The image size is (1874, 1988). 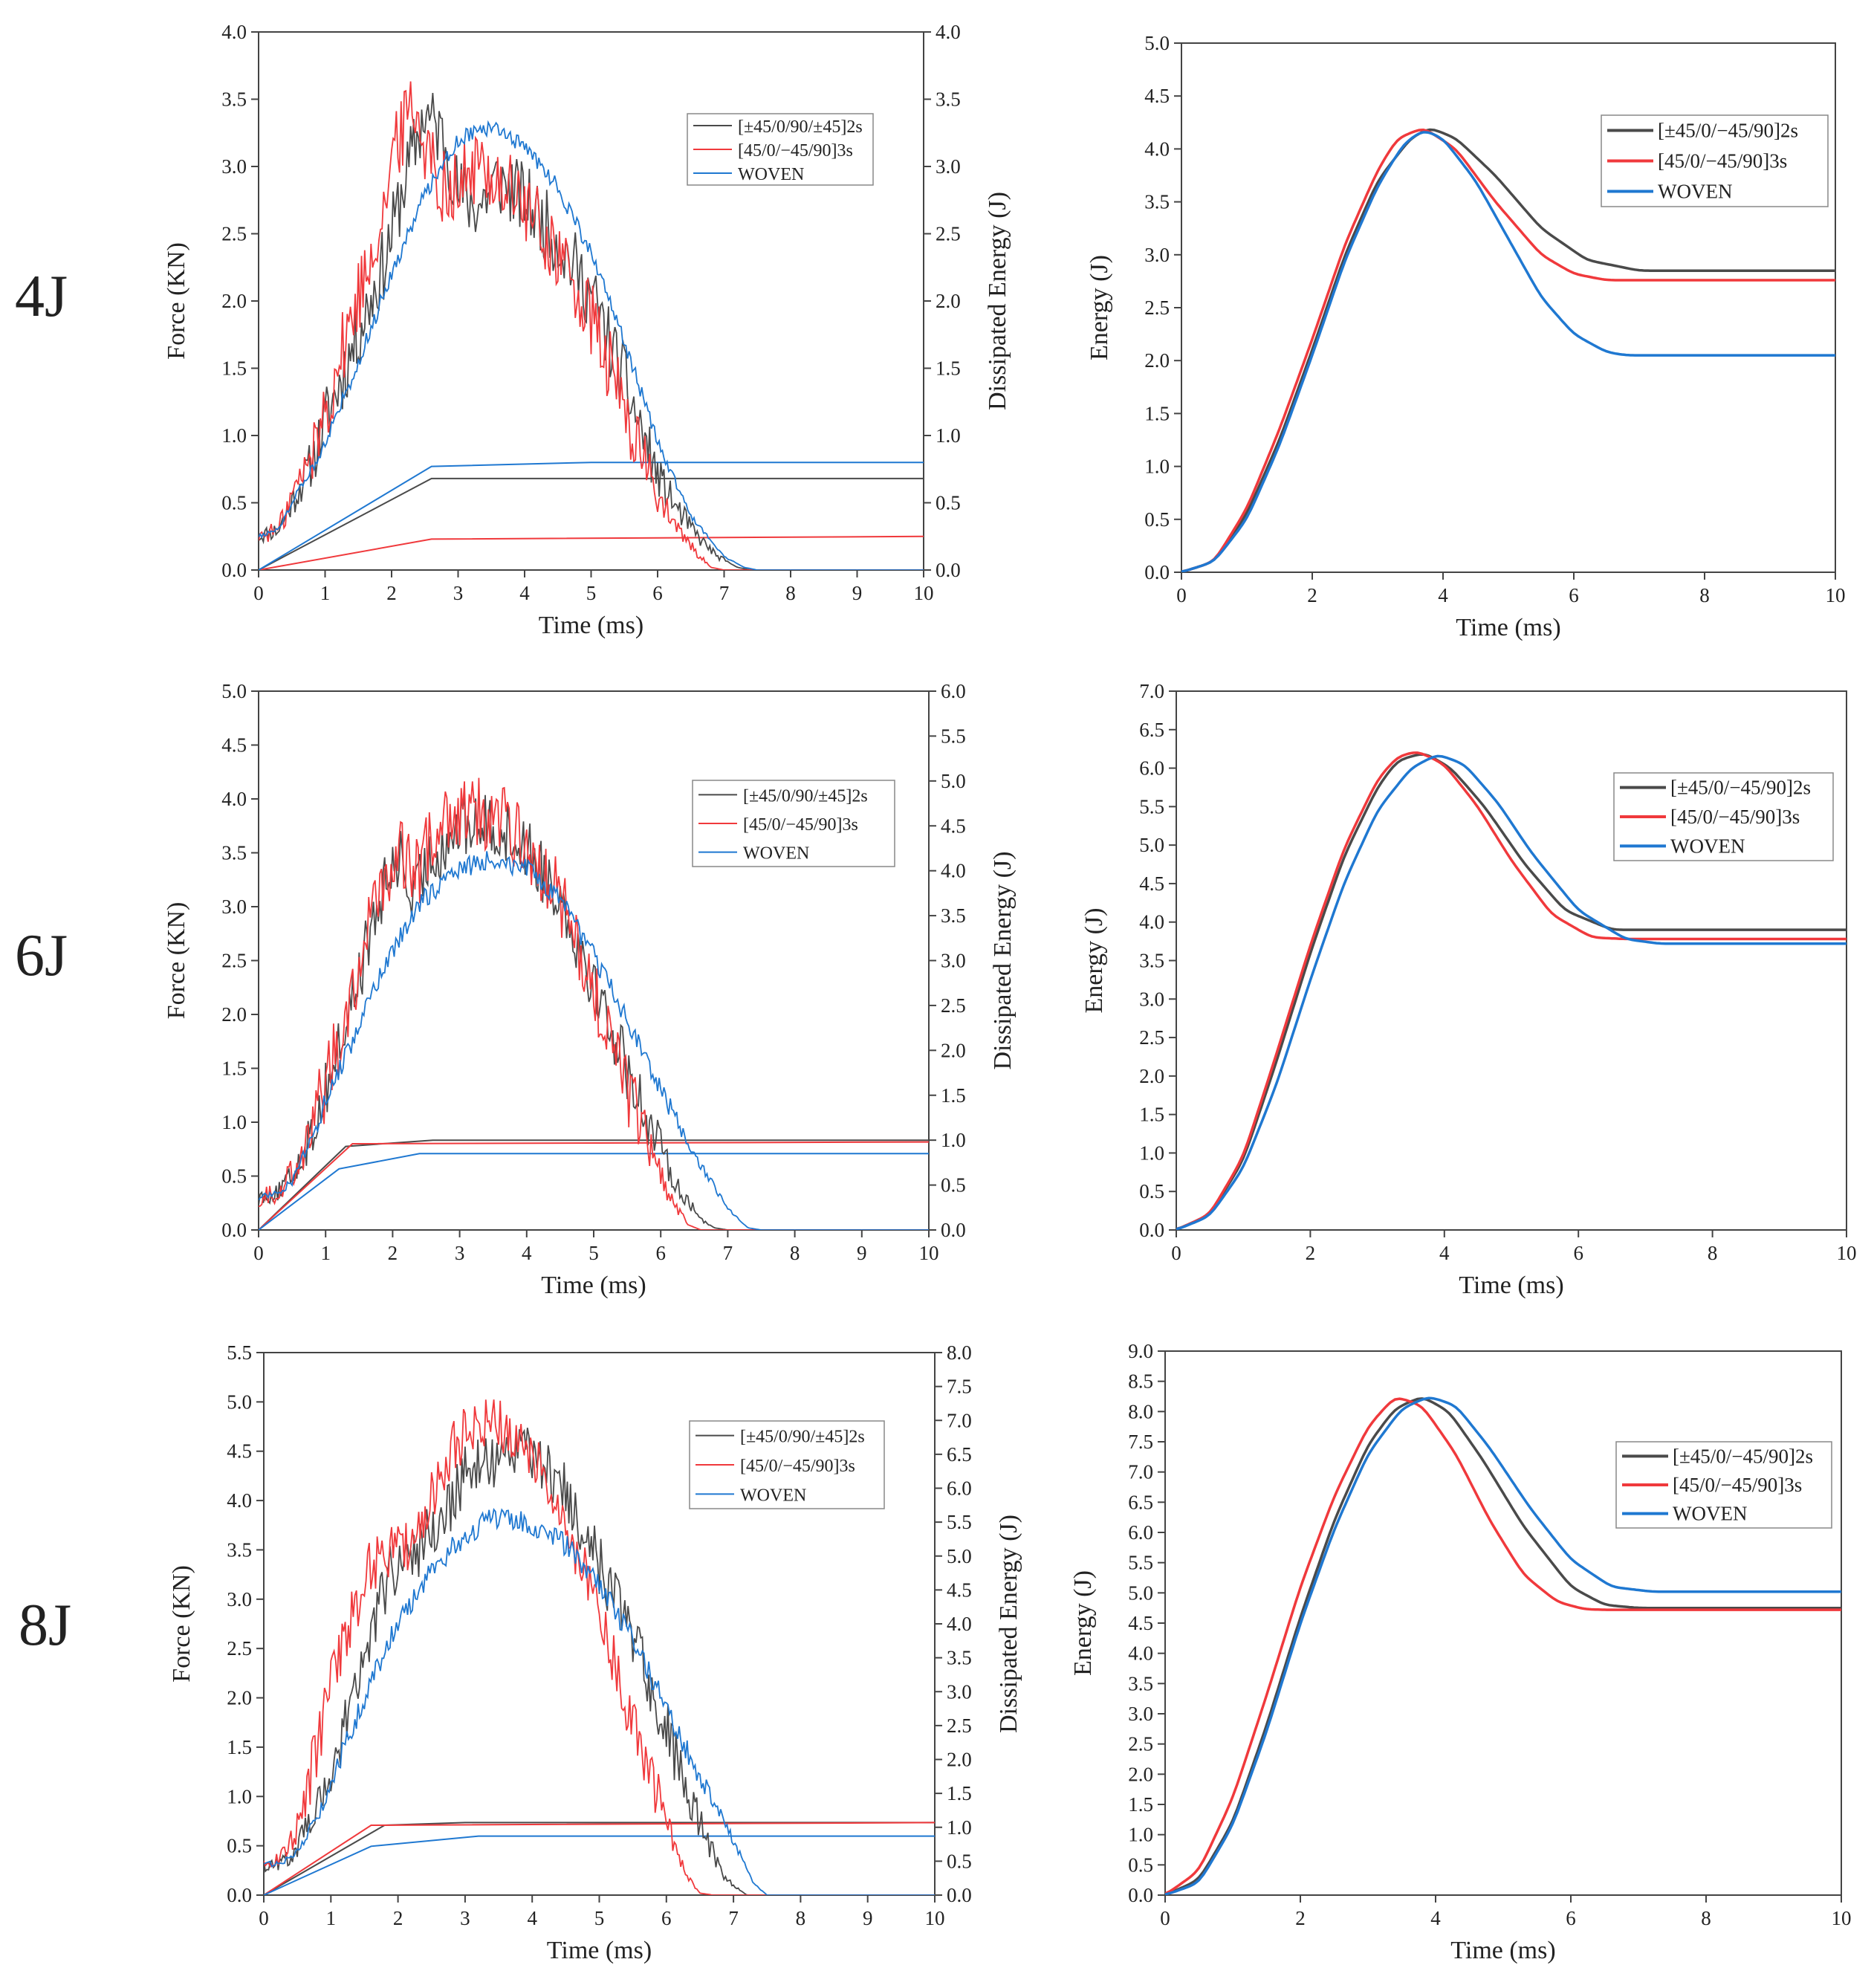 I want to click on energy-curve-black, so click(x=1508, y=350).